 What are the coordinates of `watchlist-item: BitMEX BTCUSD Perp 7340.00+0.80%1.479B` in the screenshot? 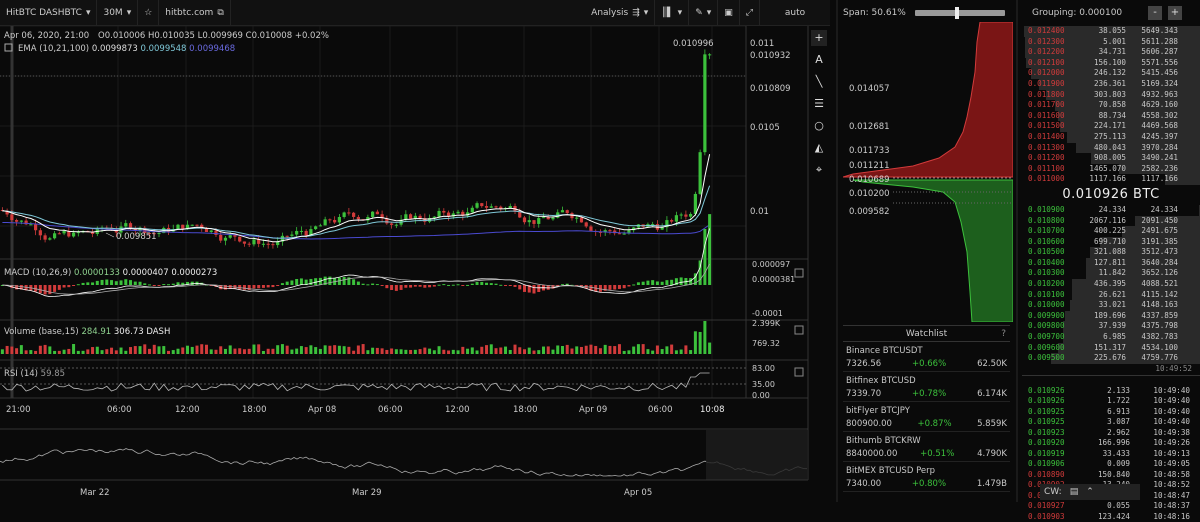 It's located at (926, 477).